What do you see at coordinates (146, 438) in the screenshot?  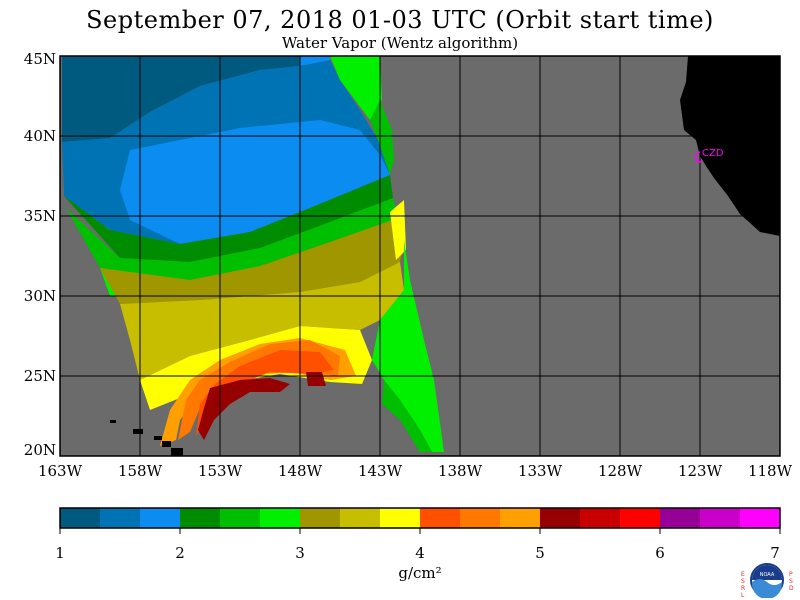 I see `hawaii-islands` at bounding box center [146, 438].